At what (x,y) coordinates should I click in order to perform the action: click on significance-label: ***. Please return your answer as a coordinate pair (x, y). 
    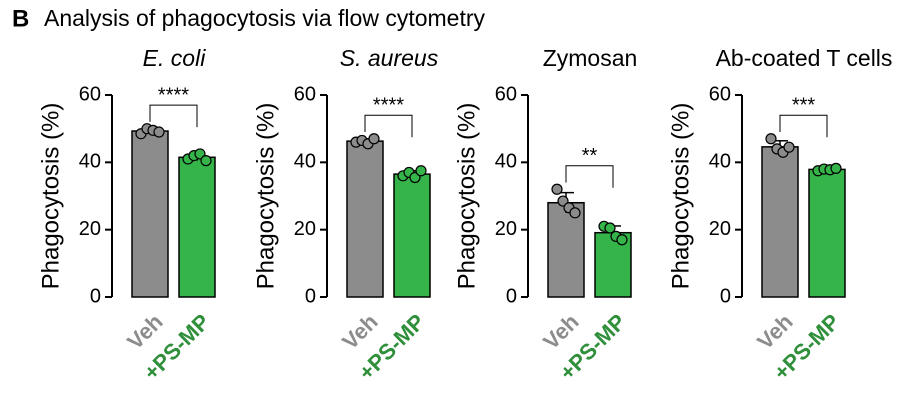
    Looking at the image, I should click on (804, 105).